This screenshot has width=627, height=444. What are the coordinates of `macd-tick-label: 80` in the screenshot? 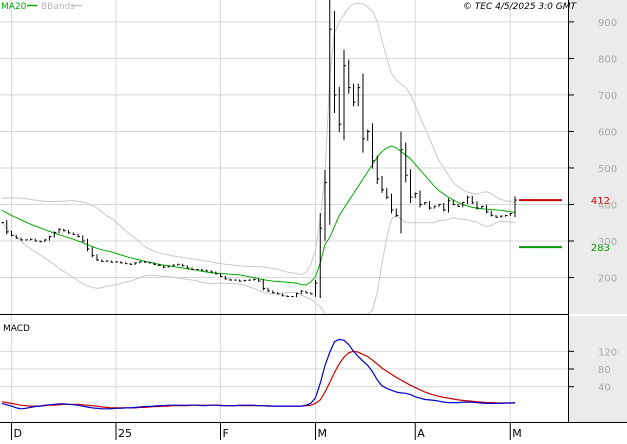 It's located at (604, 370).